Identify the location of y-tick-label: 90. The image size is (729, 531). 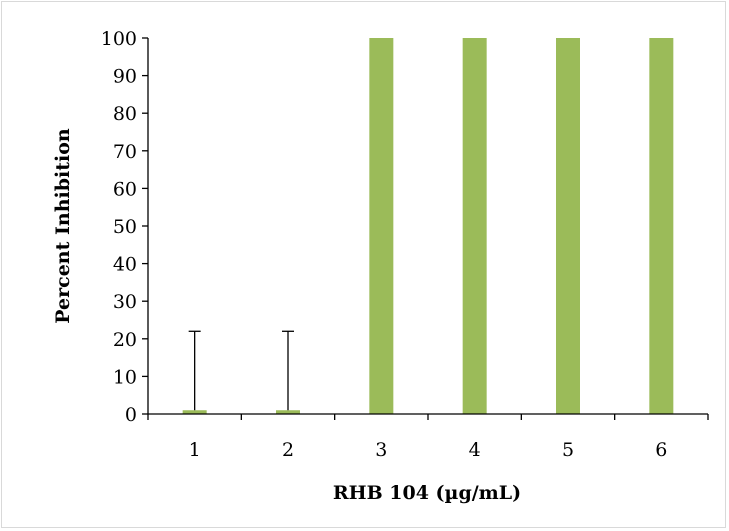
(125, 77).